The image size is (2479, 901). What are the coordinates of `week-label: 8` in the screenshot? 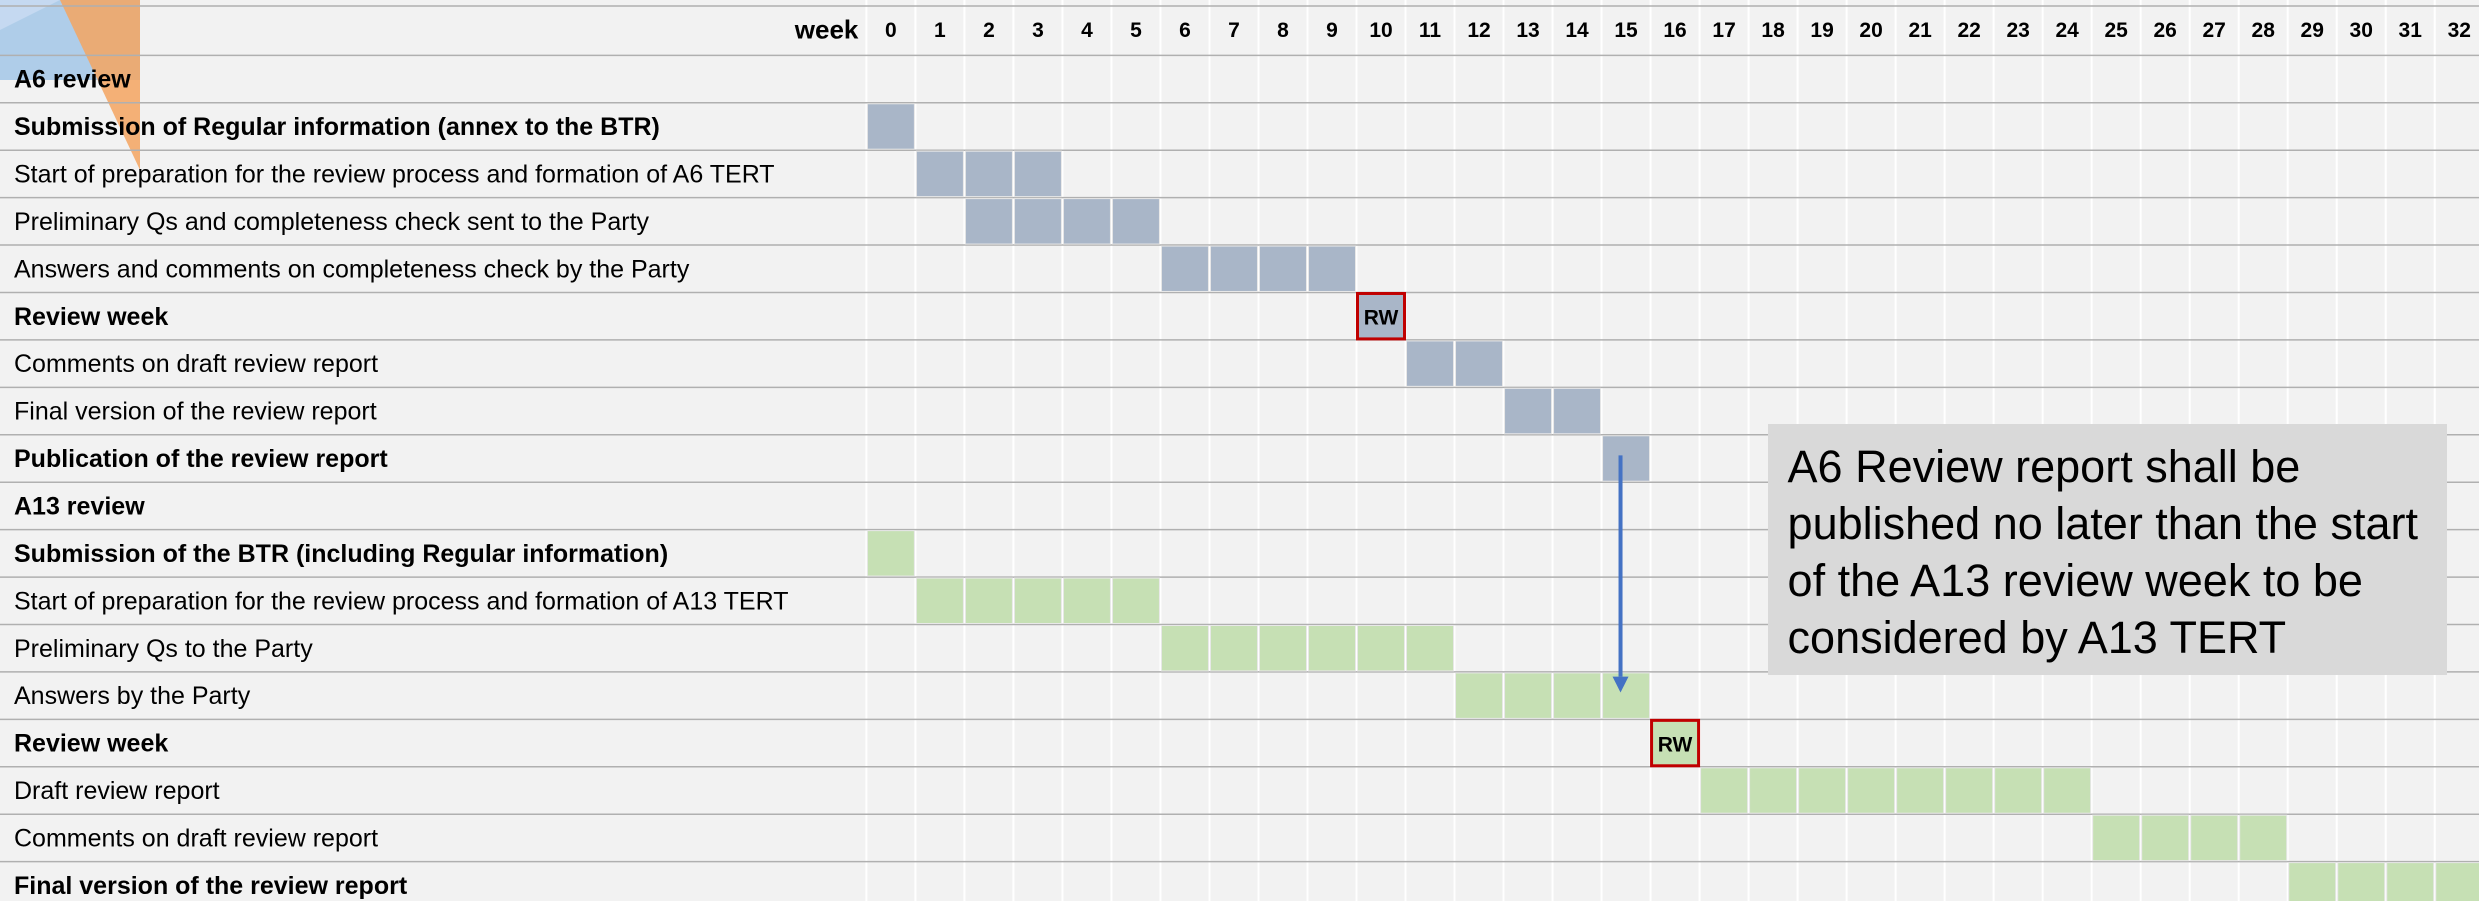 It's located at (1283, 30).